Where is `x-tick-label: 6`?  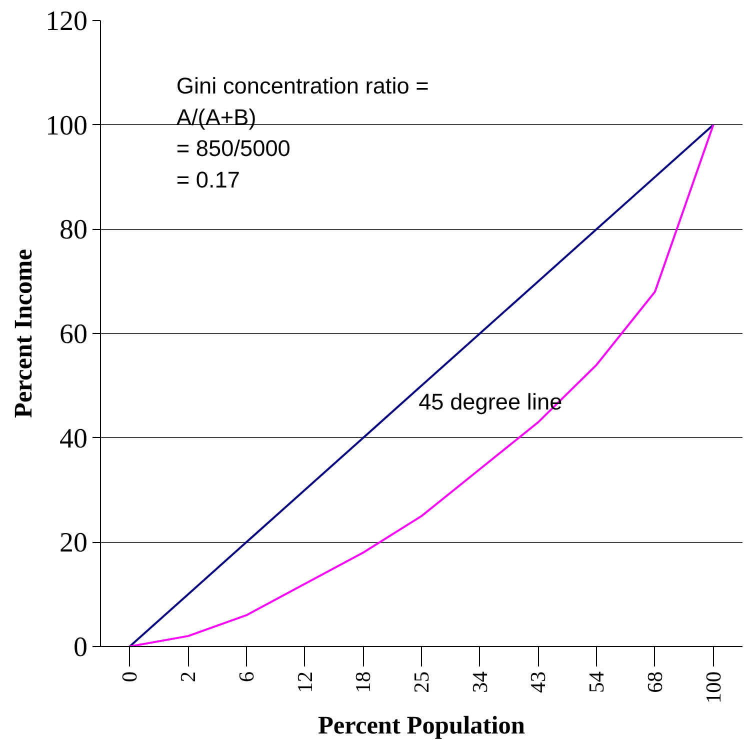 x-tick-label: 6 is located at coordinates (246, 676).